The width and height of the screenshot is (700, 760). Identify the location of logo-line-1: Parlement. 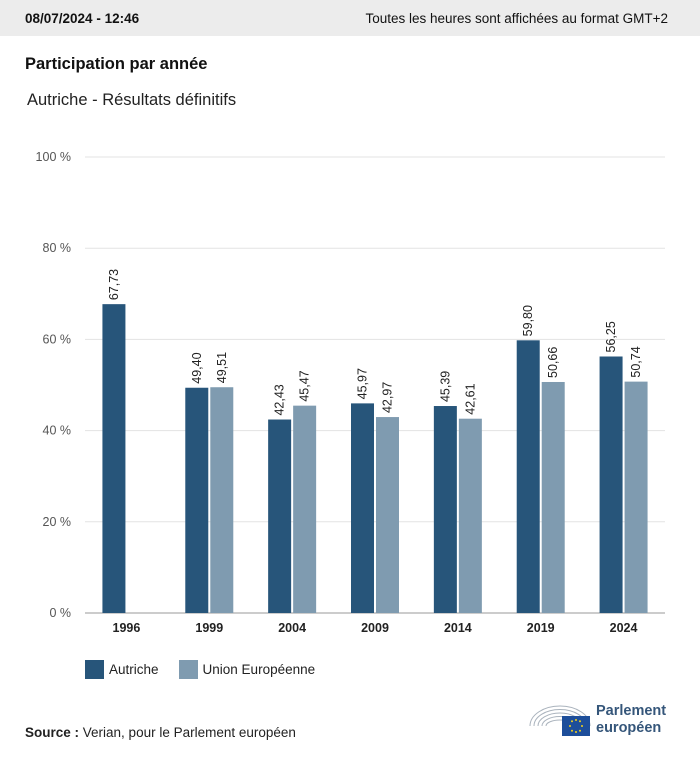
(631, 711).